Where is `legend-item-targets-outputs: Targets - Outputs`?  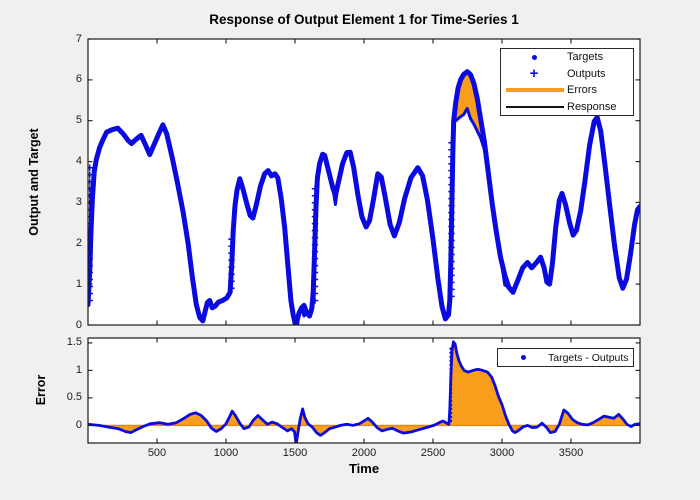 legend-item-targets-outputs: Targets - Outputs is located at coordinates (565, 358).